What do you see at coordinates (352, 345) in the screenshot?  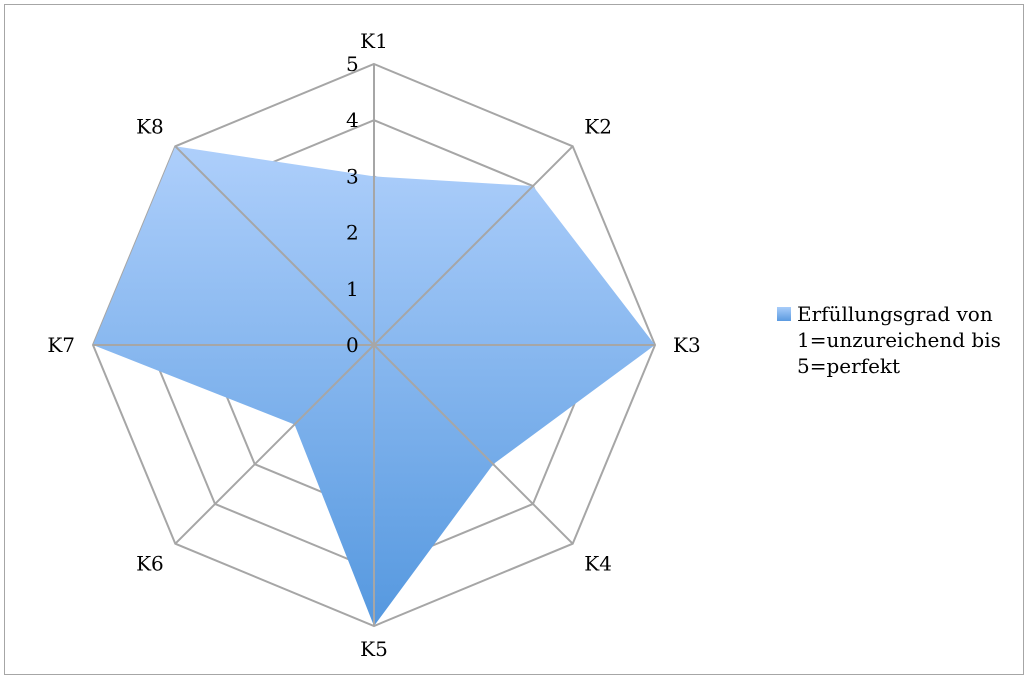 I see `tick-label: 0` at bounding box center [352, 345].